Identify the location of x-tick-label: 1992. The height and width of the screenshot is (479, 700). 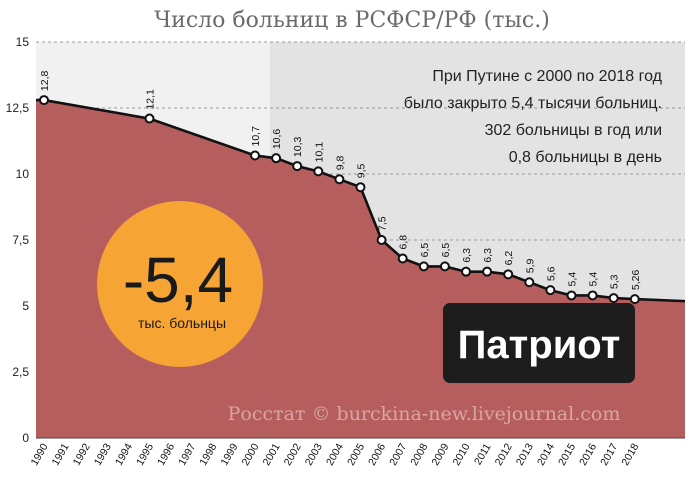
(82, 454).